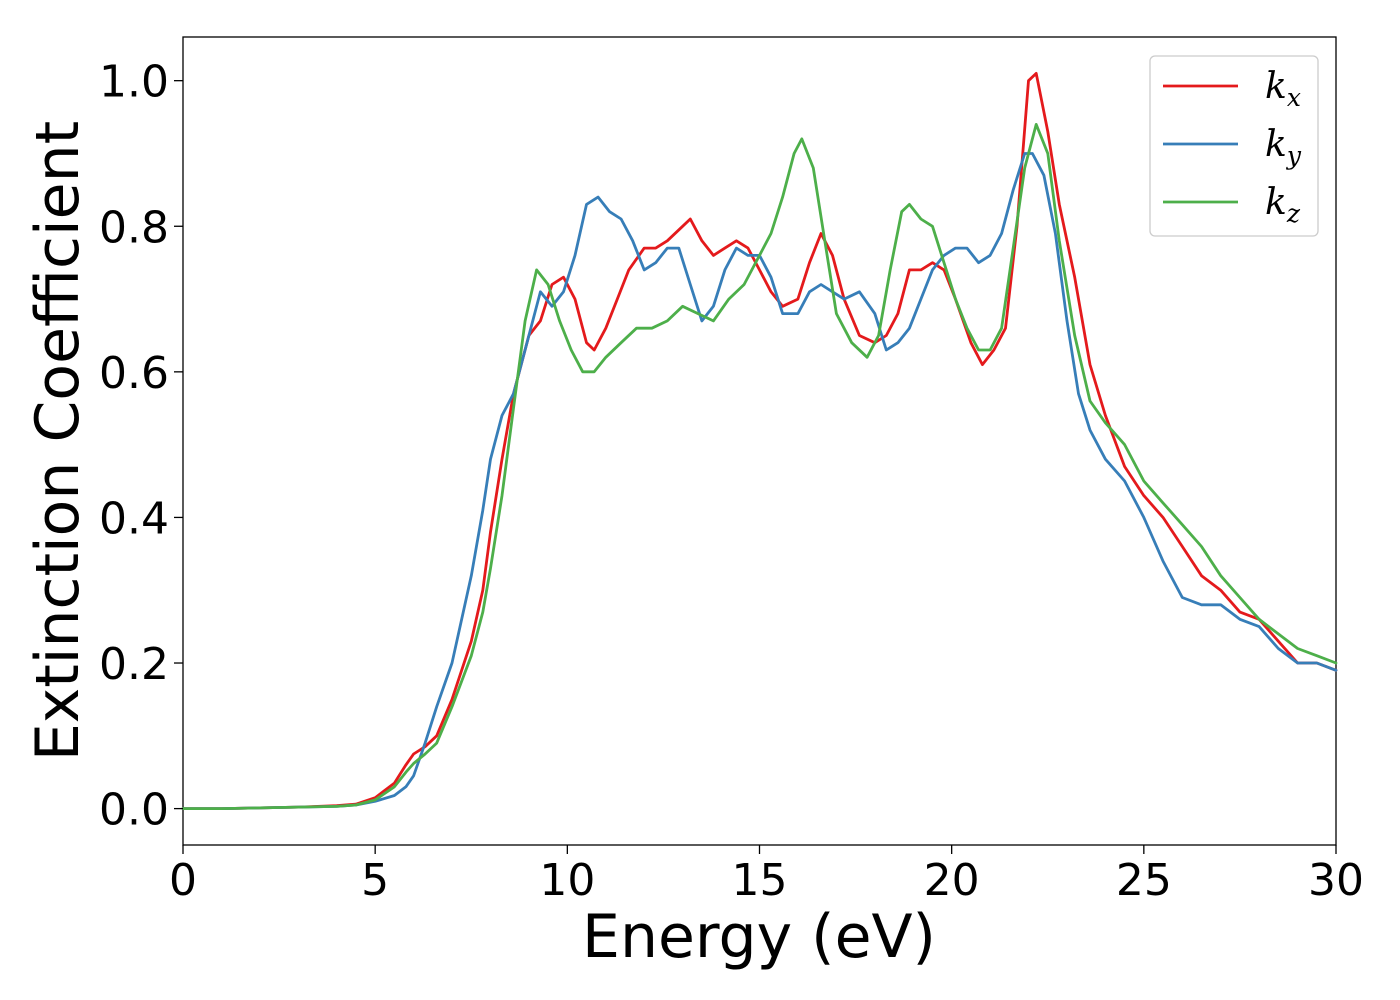  I want to click on y-tick-label: 0.4, so click(134, 518).